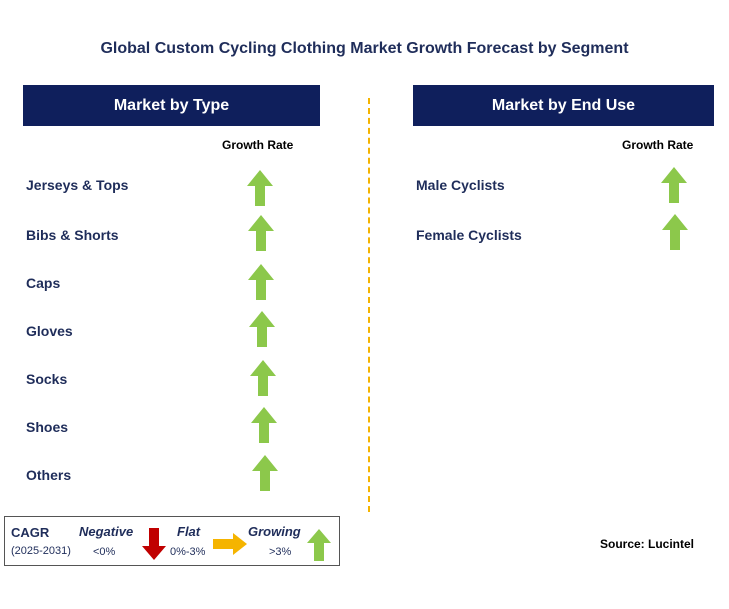  I want to click on legend-negative-label: Negative, so click(106, 531).